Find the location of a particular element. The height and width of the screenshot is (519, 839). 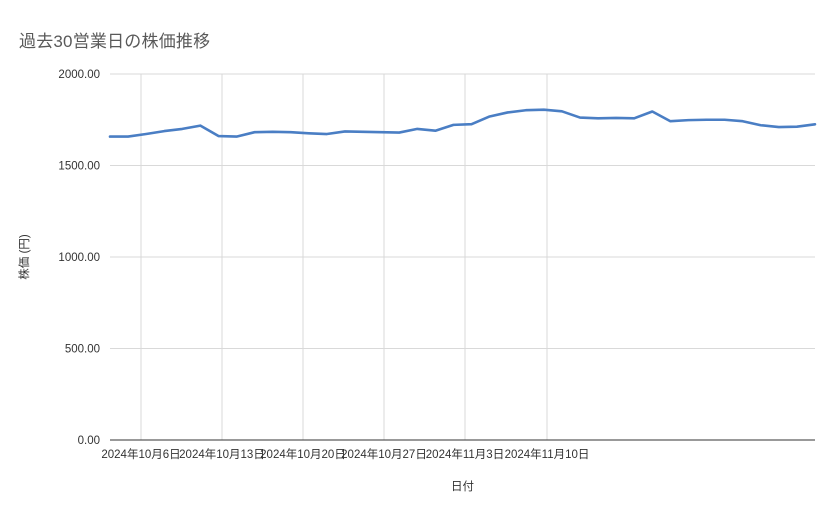

y-tick-label: 500.00 is located at coordinates (82, 350).